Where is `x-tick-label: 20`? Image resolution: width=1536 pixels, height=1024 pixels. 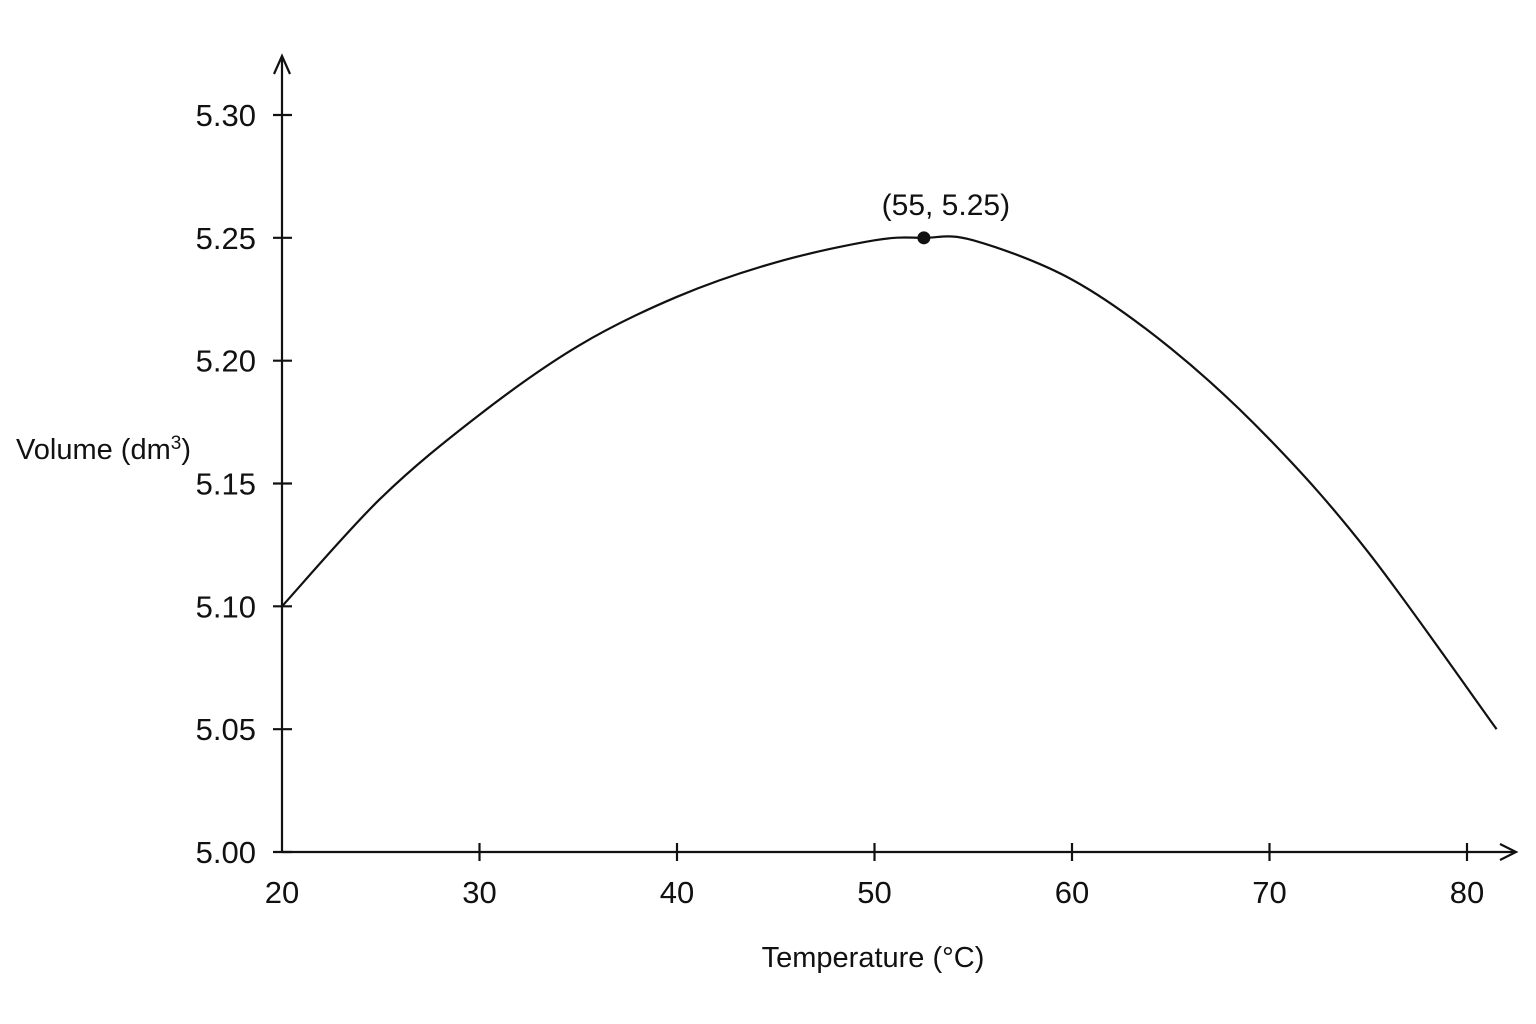
x-tick-label: 20 is located at coordinates (282, 892).